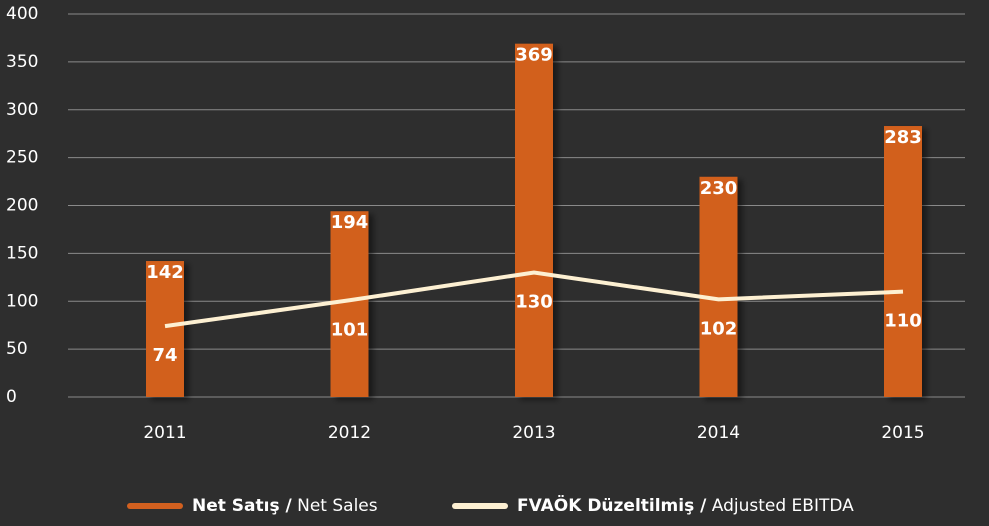 The height and width of the screenshot is (526, 989). What do you see at coordinates (22, 110) in the screenshot?
I see `y-tick-label: 300` at bounding box center [22, 110].